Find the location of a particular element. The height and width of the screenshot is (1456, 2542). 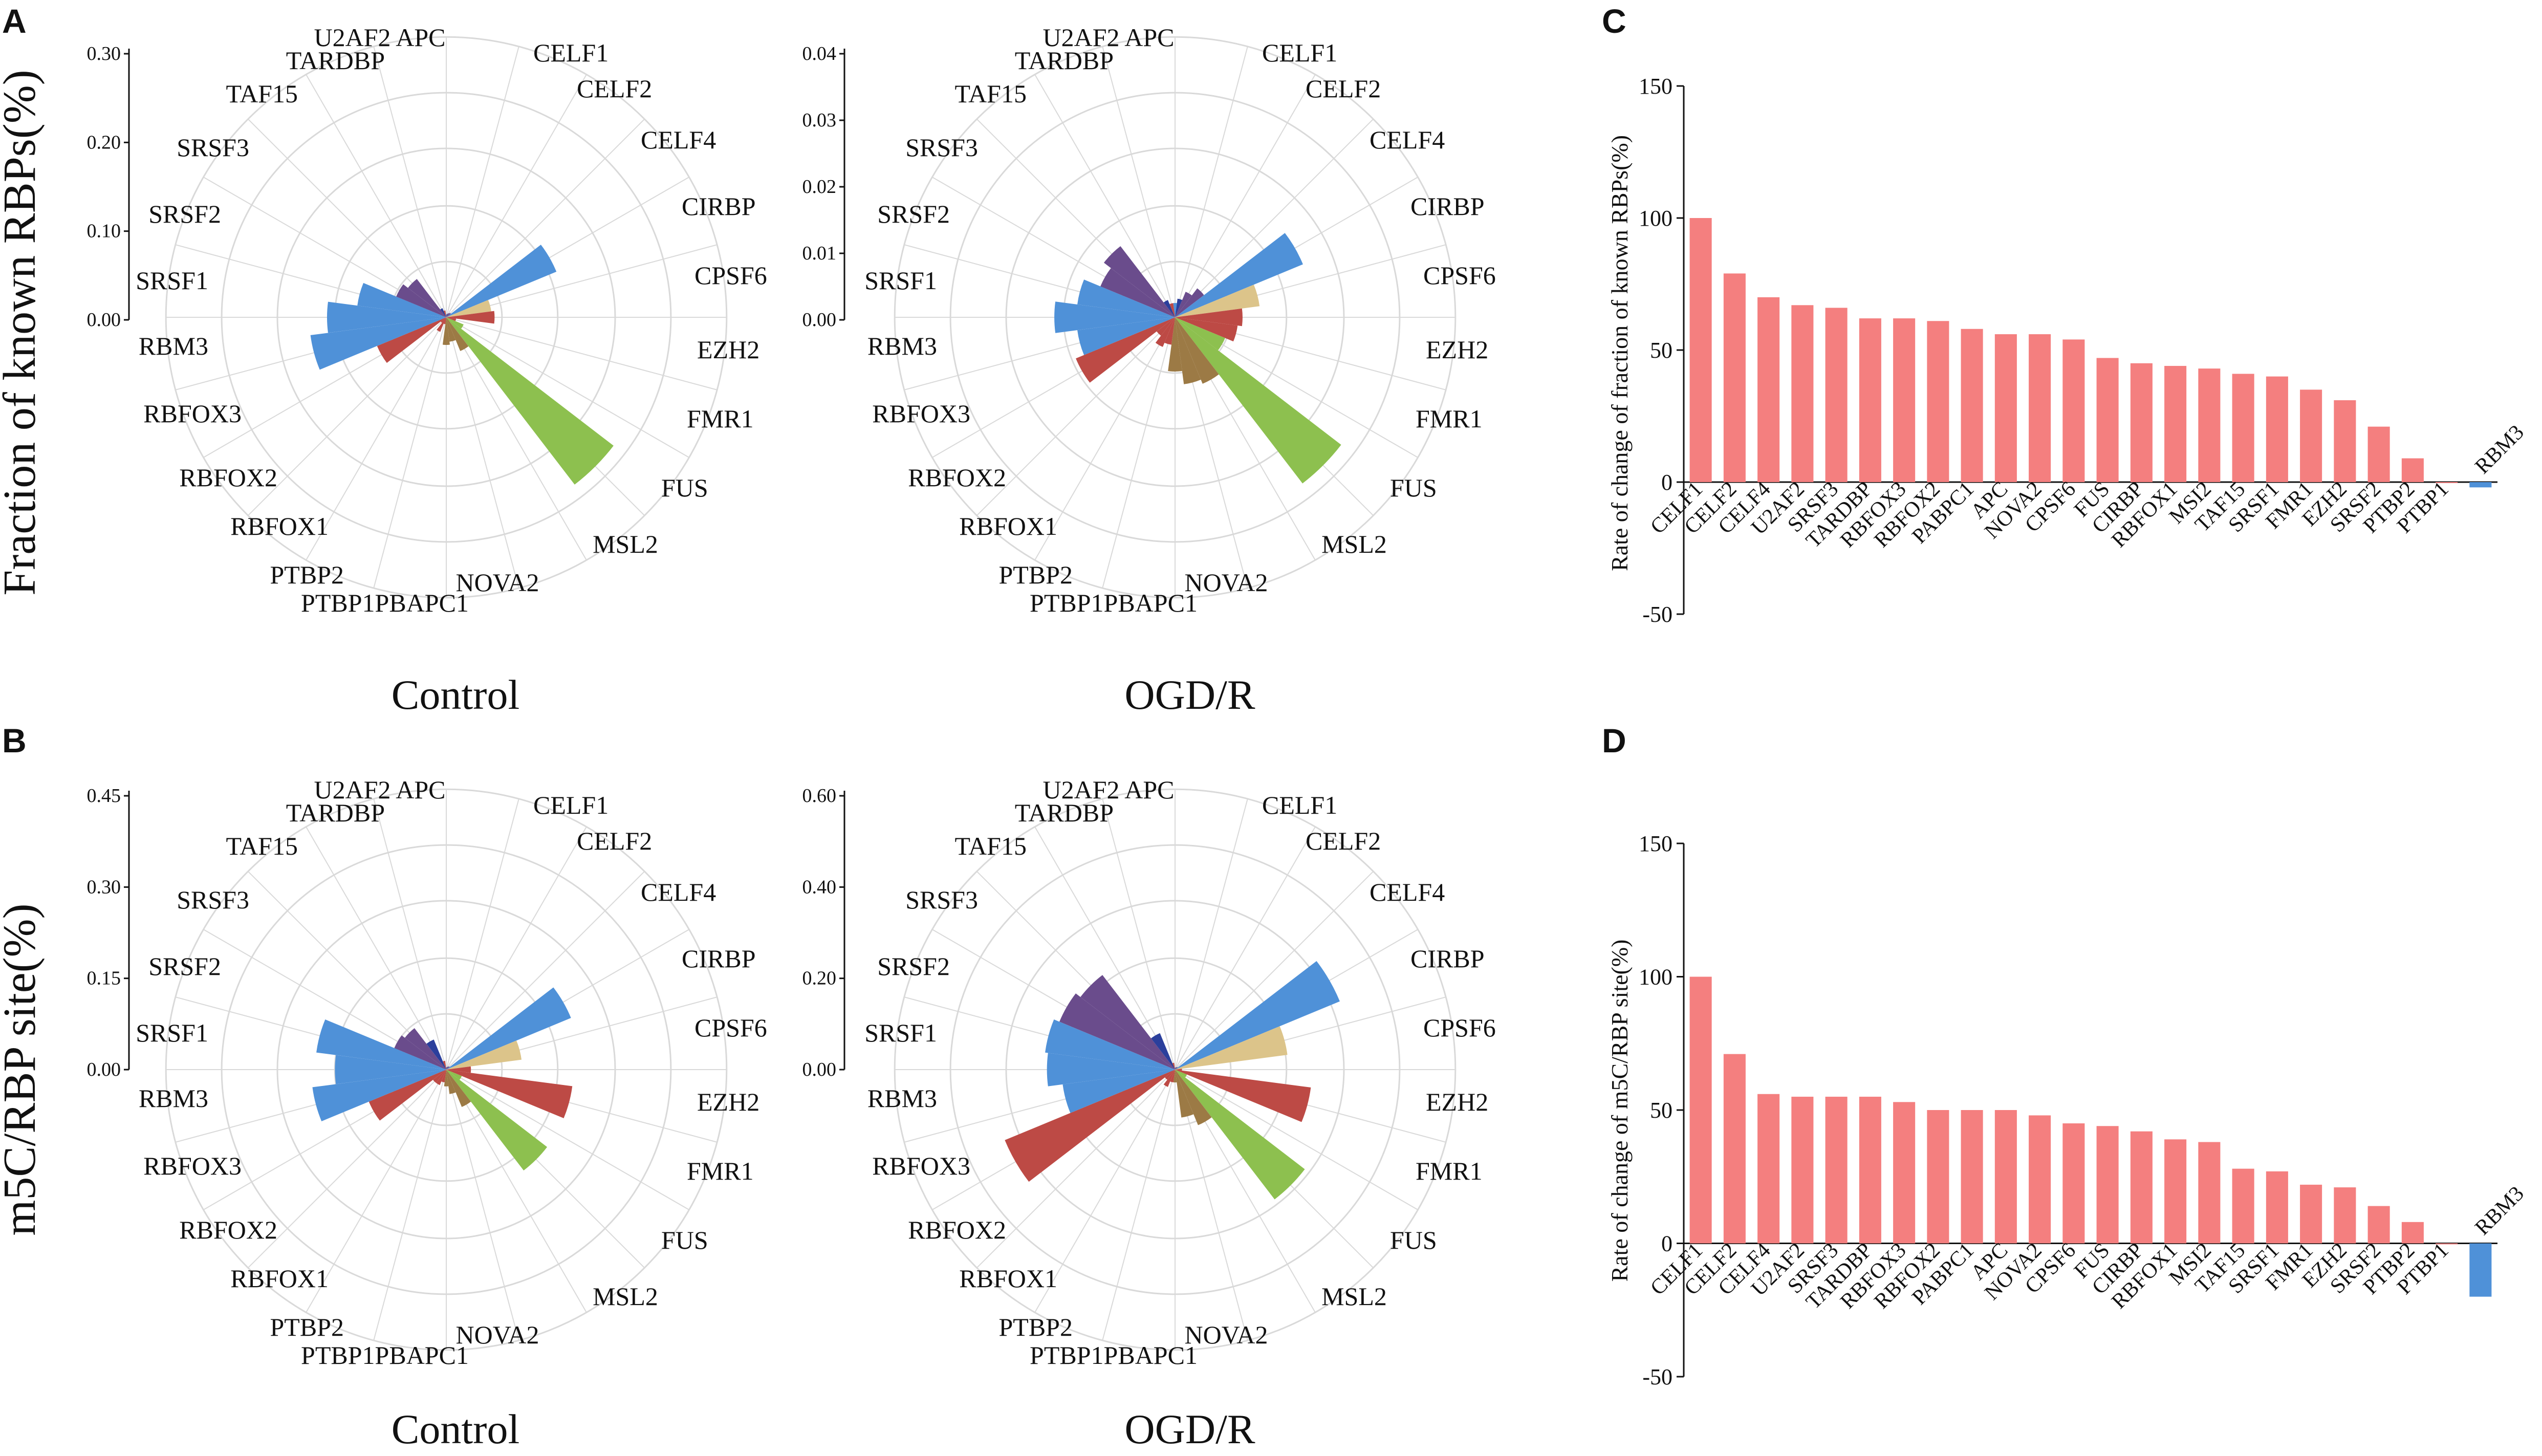

polar-category-label: RBM3 is located at coordinates (173, 1098).